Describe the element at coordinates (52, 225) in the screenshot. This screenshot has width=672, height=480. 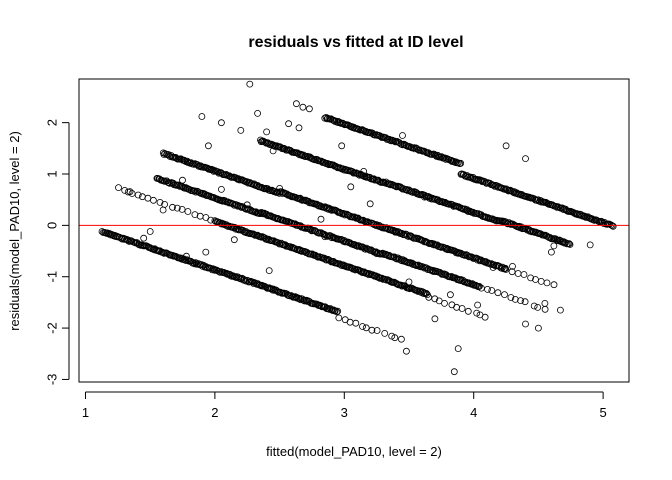
I see `y-tick-label: 0` at that location.